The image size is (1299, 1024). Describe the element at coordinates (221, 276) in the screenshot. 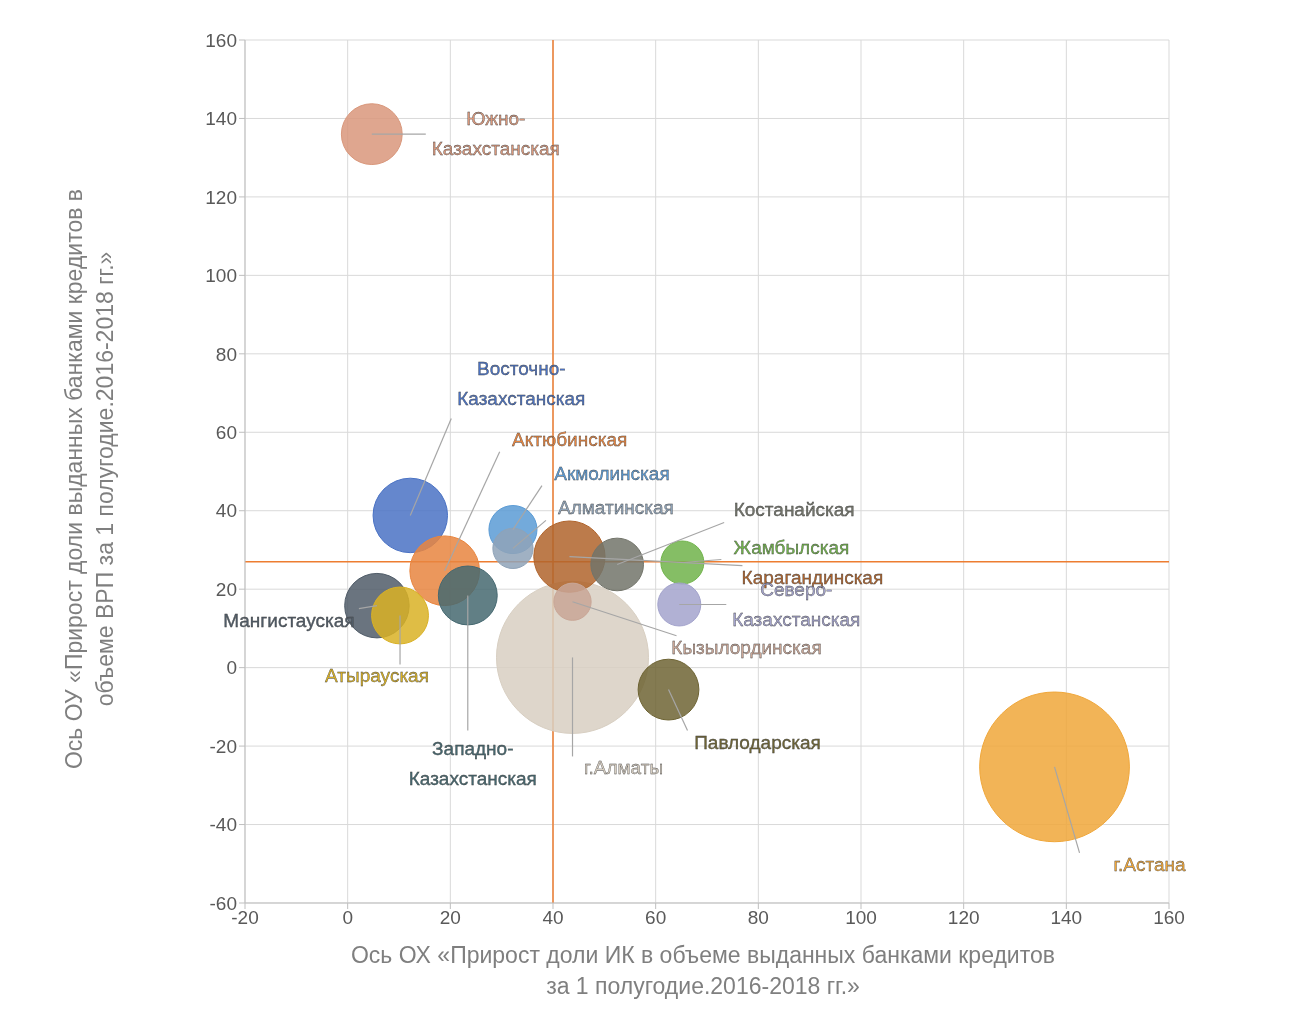

I see `y-tick-label: 100` at that location.